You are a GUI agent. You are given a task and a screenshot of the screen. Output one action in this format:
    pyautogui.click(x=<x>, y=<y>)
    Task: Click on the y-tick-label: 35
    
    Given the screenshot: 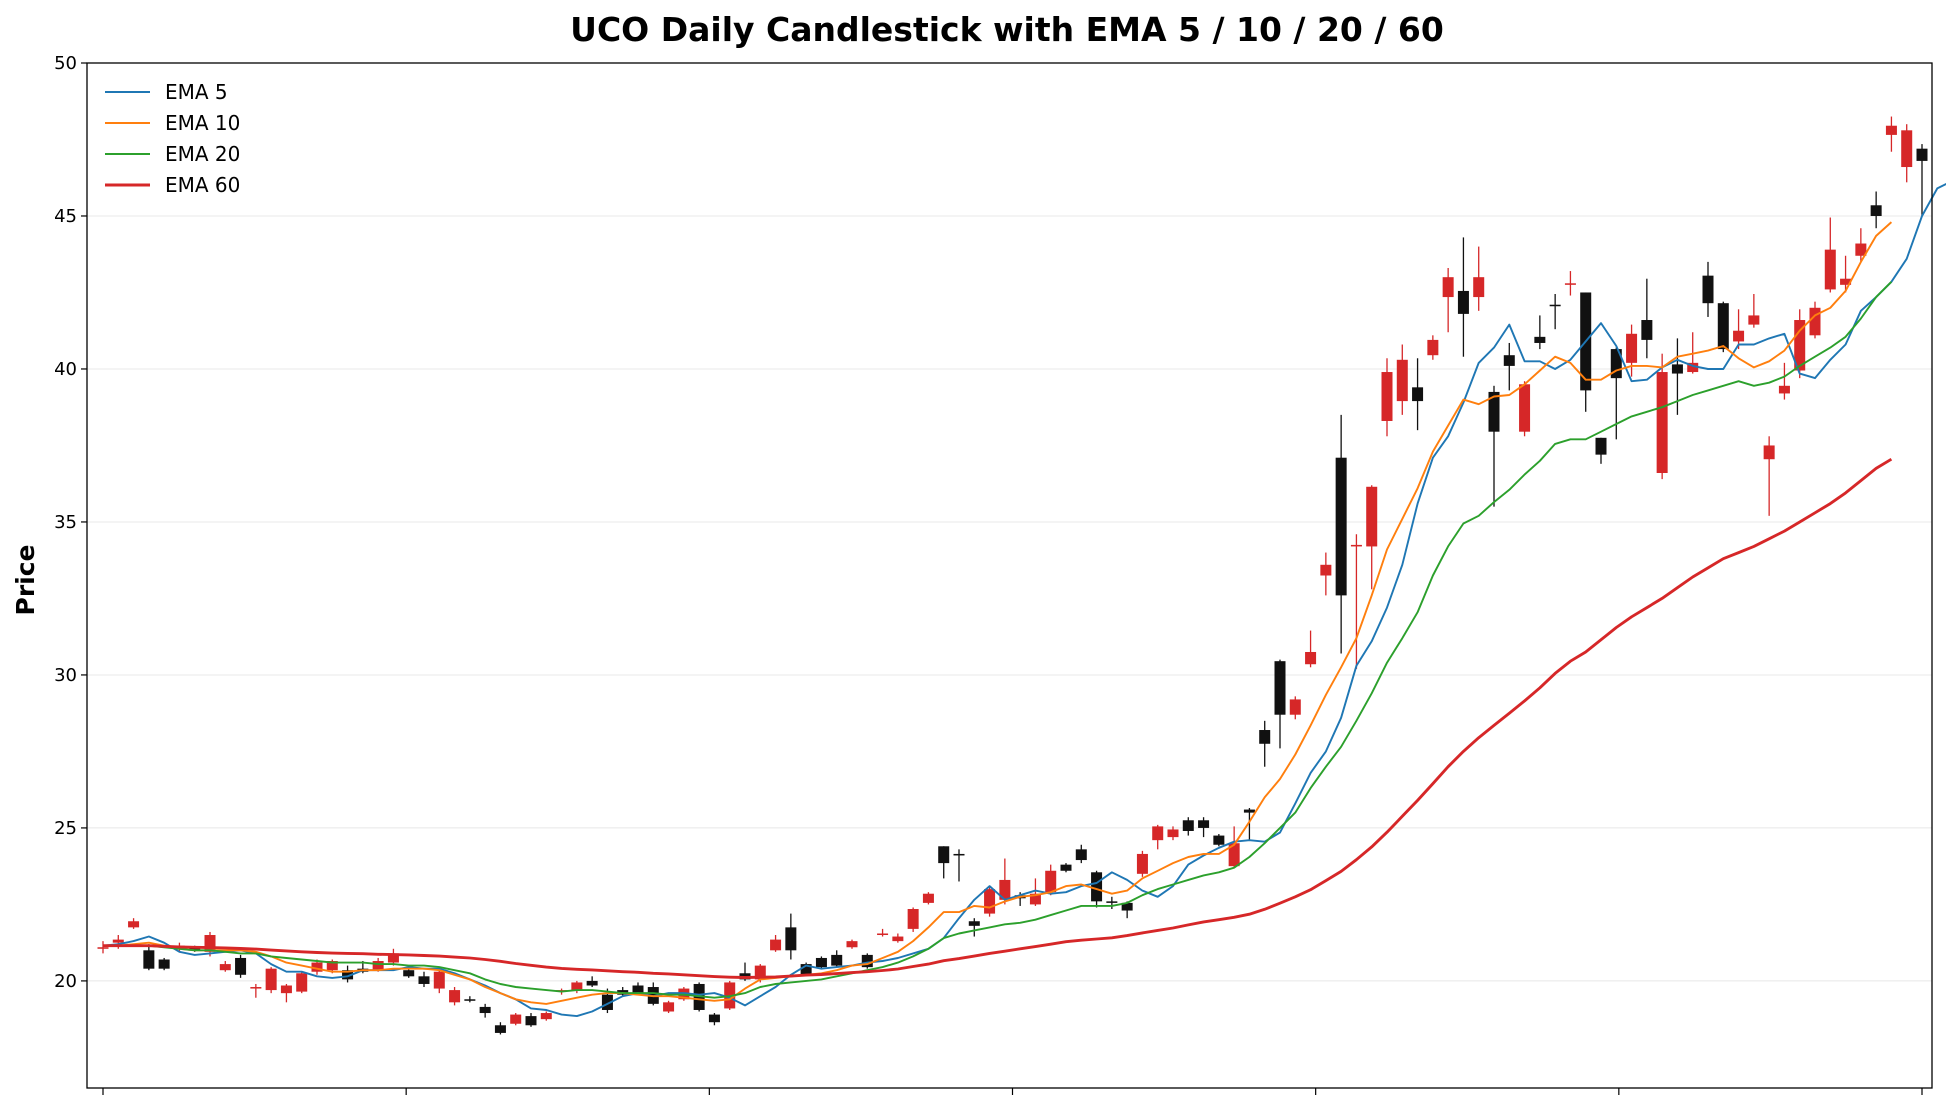 What is the action you would take?
    pyautogui.click(x=65, y=522)
    